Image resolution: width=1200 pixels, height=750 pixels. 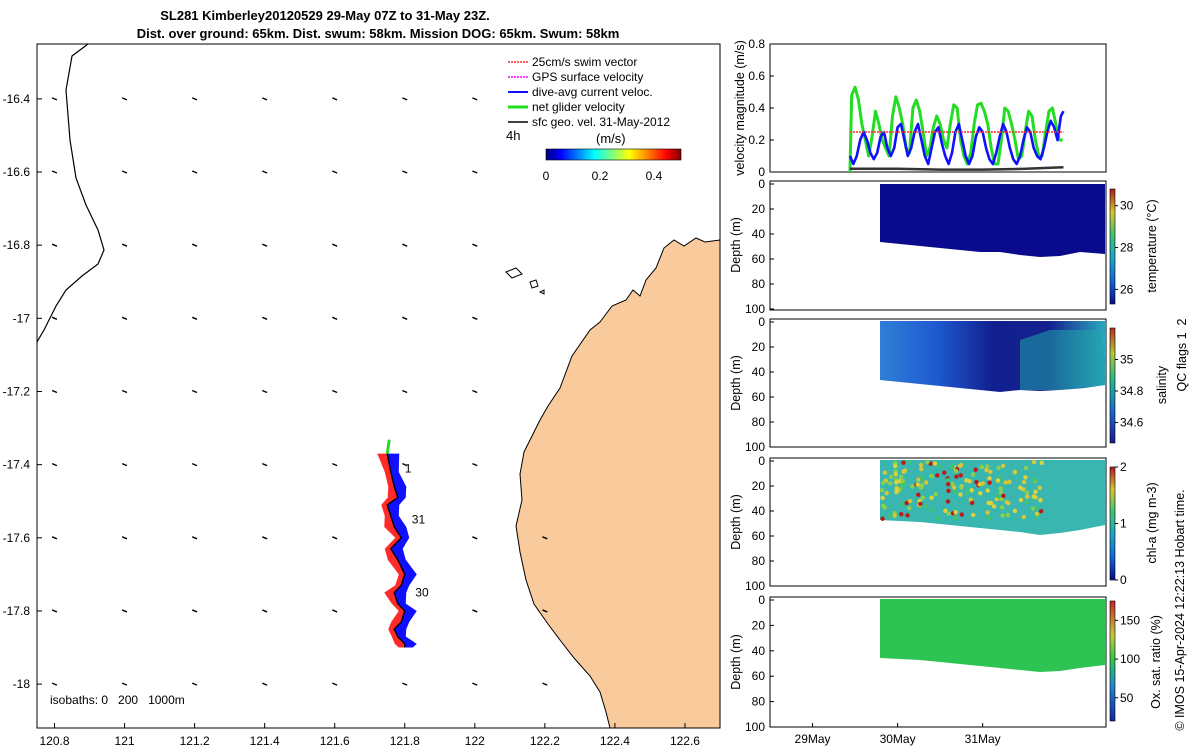 I want to click on depth-tick-label: 20, so click(x=759, y=625).